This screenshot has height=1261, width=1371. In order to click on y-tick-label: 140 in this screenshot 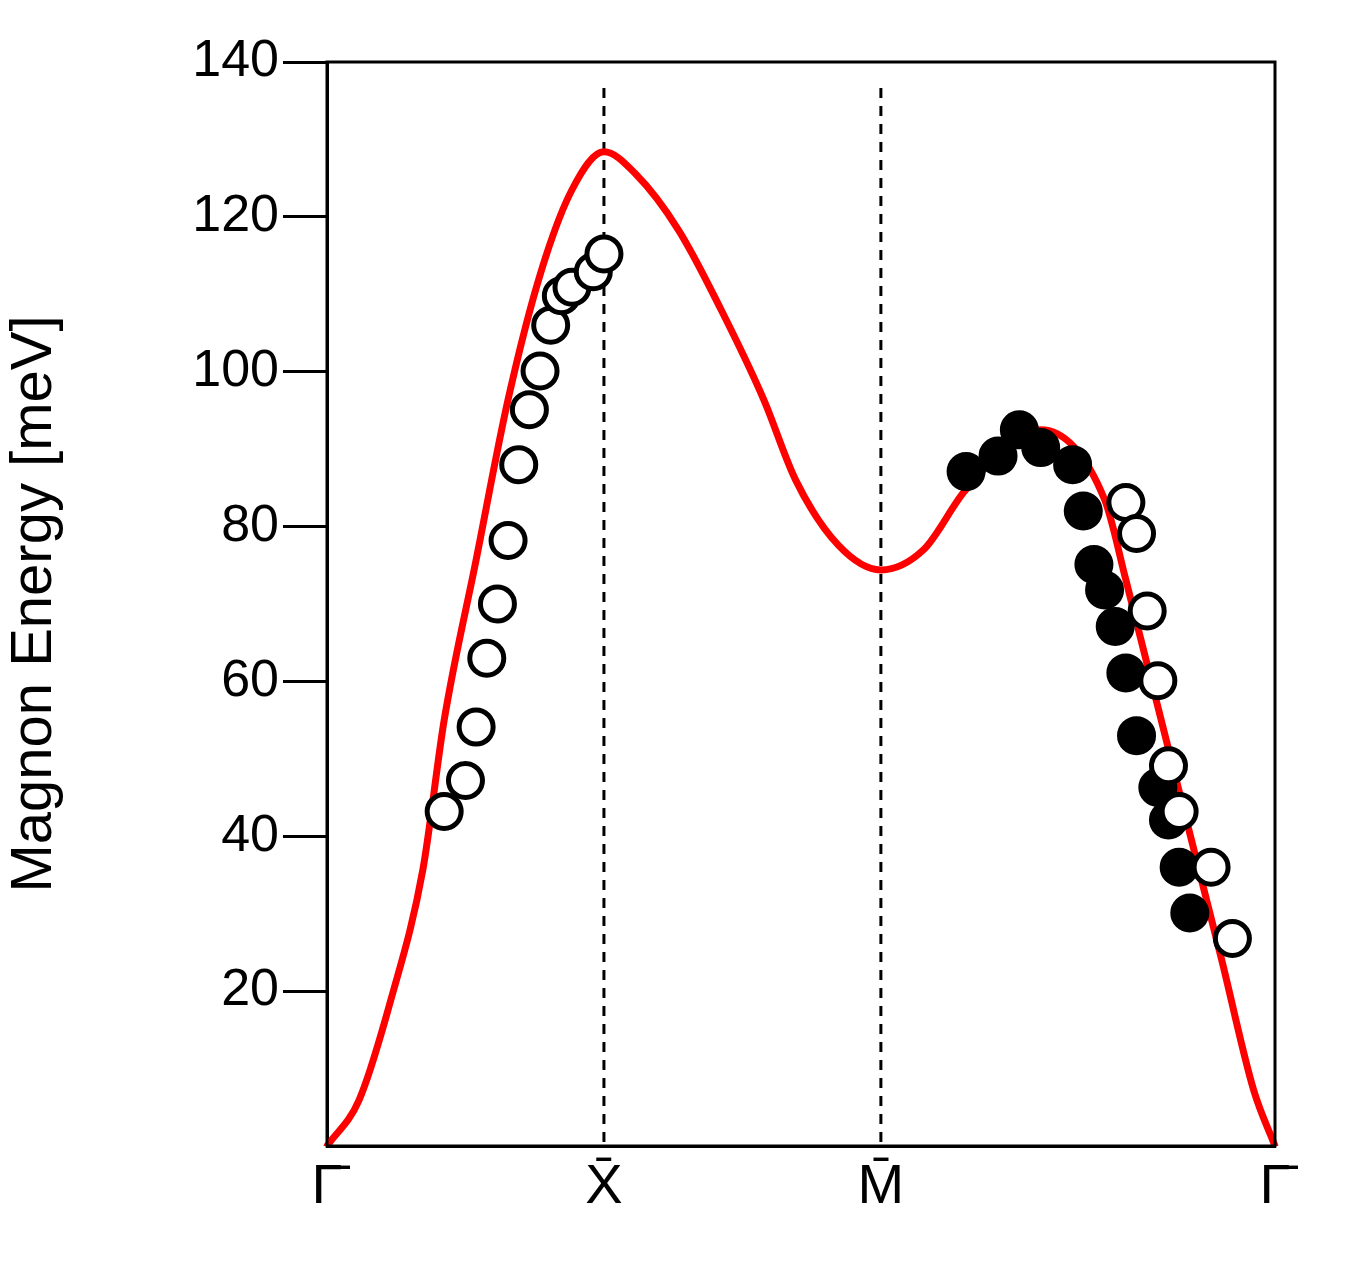, I will do `click(235, 58)`.